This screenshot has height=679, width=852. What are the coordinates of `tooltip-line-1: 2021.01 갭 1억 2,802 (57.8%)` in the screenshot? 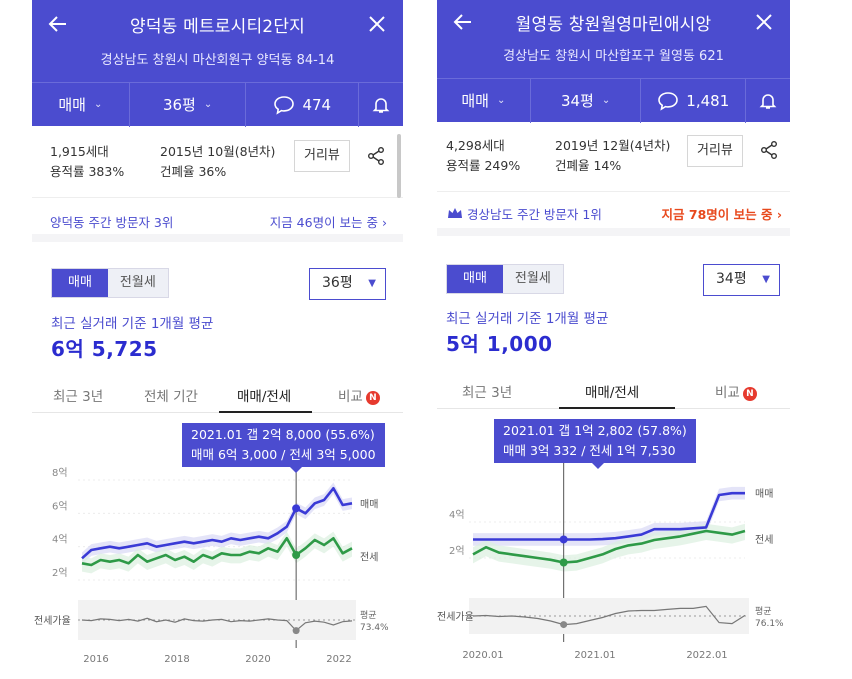 It's located at (595, 430).